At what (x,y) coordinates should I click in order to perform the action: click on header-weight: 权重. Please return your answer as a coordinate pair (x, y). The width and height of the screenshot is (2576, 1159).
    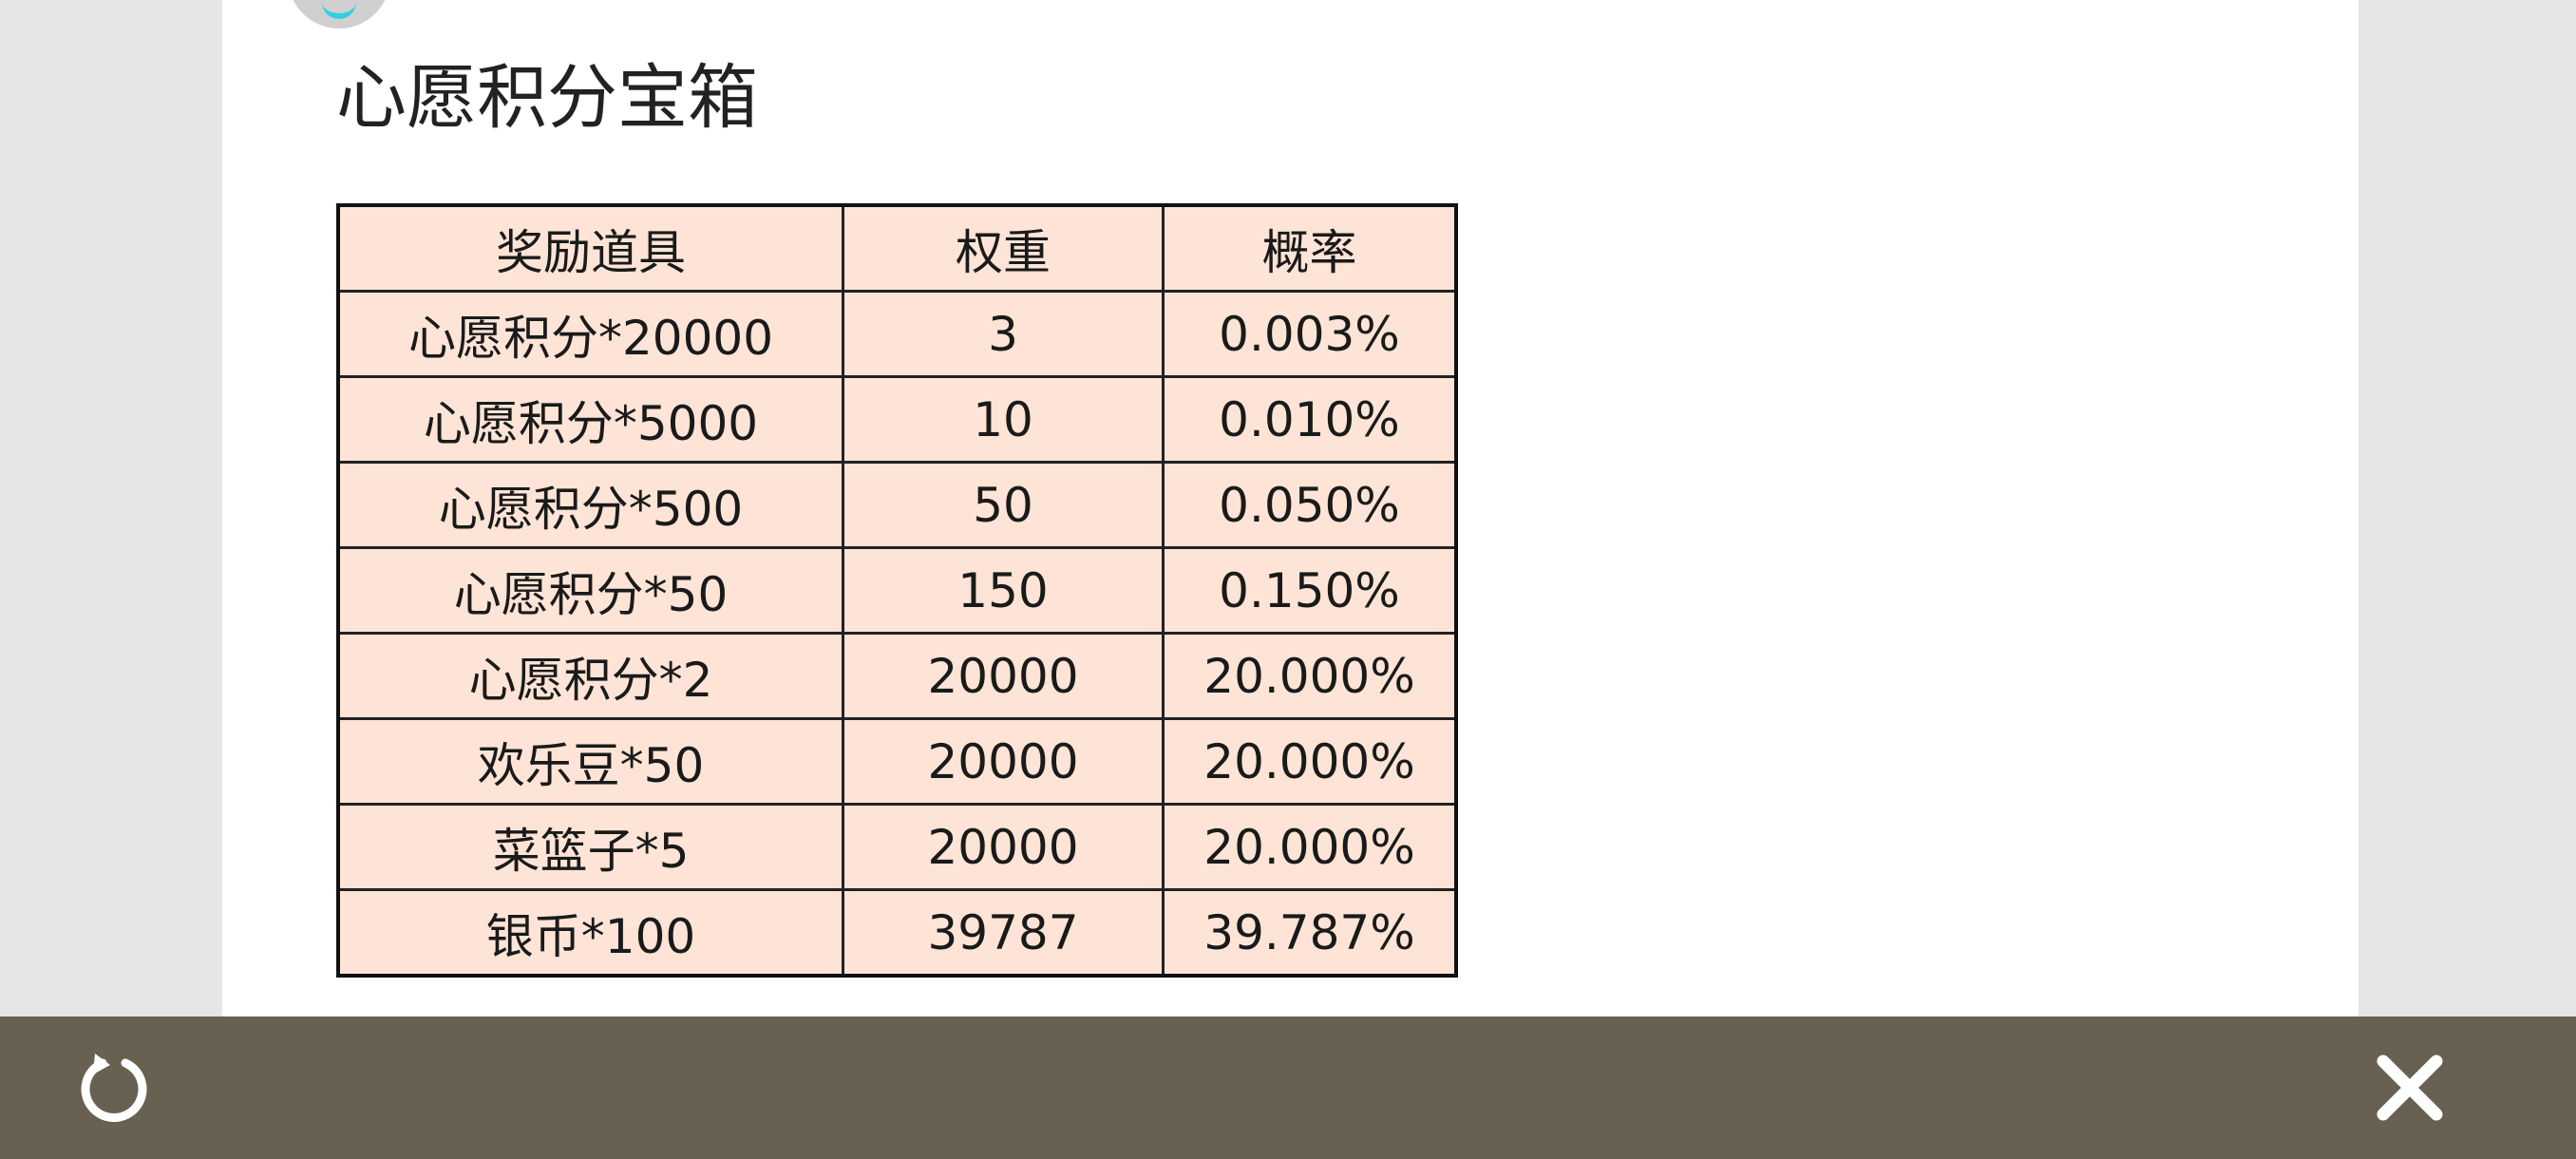
    Looking at the image, I should click on (1003, 248).